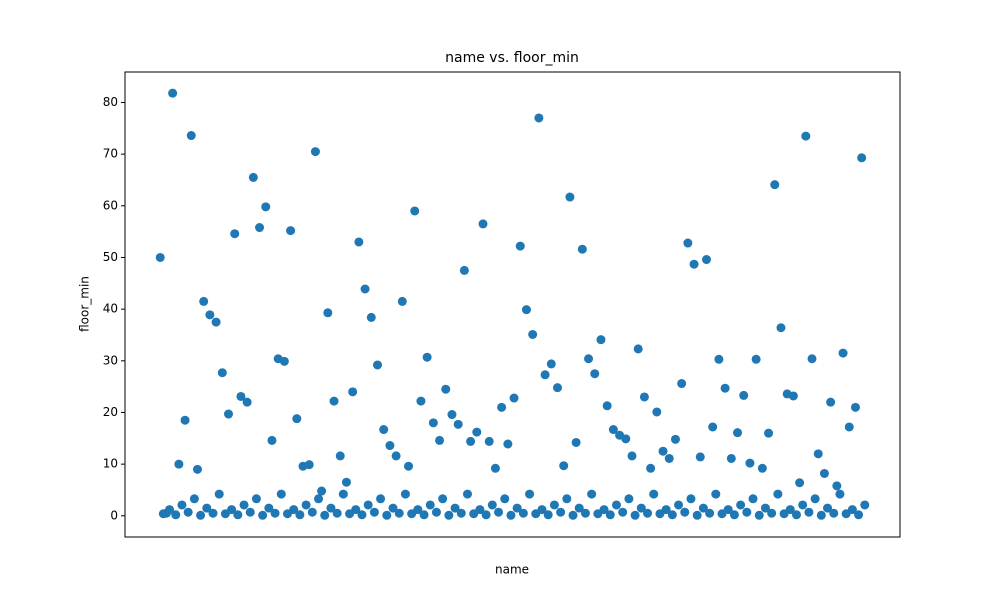  I want to click on y-tick-label: 40, so click(110, 309).